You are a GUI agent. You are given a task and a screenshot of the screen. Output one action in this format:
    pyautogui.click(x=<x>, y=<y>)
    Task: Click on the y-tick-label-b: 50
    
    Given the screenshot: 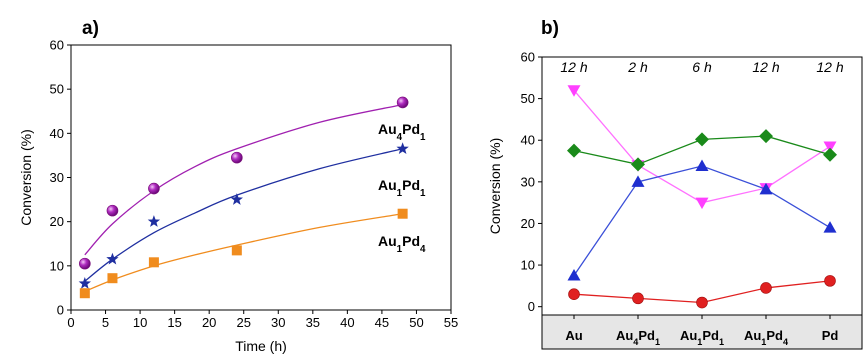 What is the action you would take?
    pyautogui.click(x=528, y=98)
    